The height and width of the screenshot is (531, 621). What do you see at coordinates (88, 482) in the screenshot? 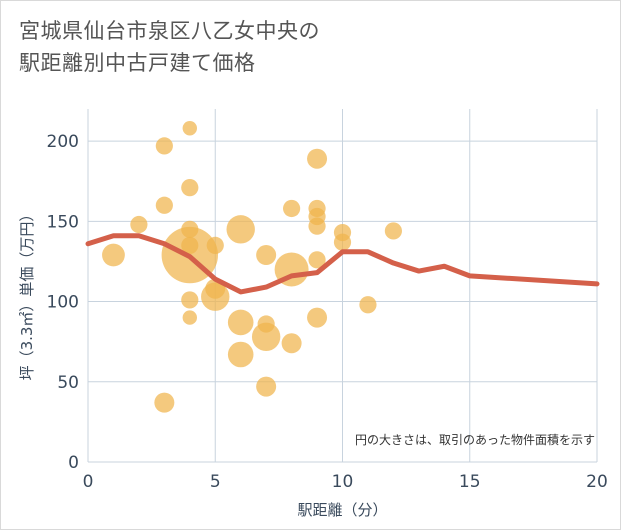
I see `x-tick-label: 0` at bounding box center [88, 482].